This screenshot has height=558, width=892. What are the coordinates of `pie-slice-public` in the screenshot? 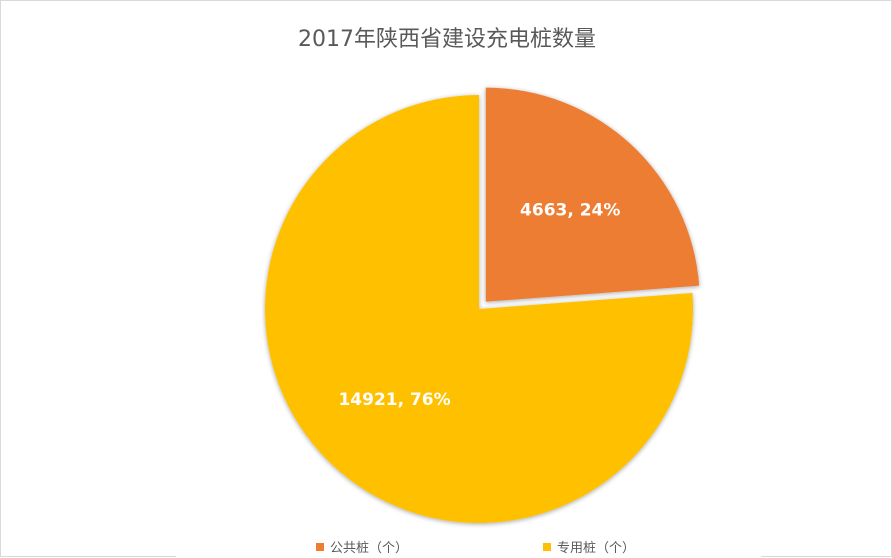 It's located at (592, 194).